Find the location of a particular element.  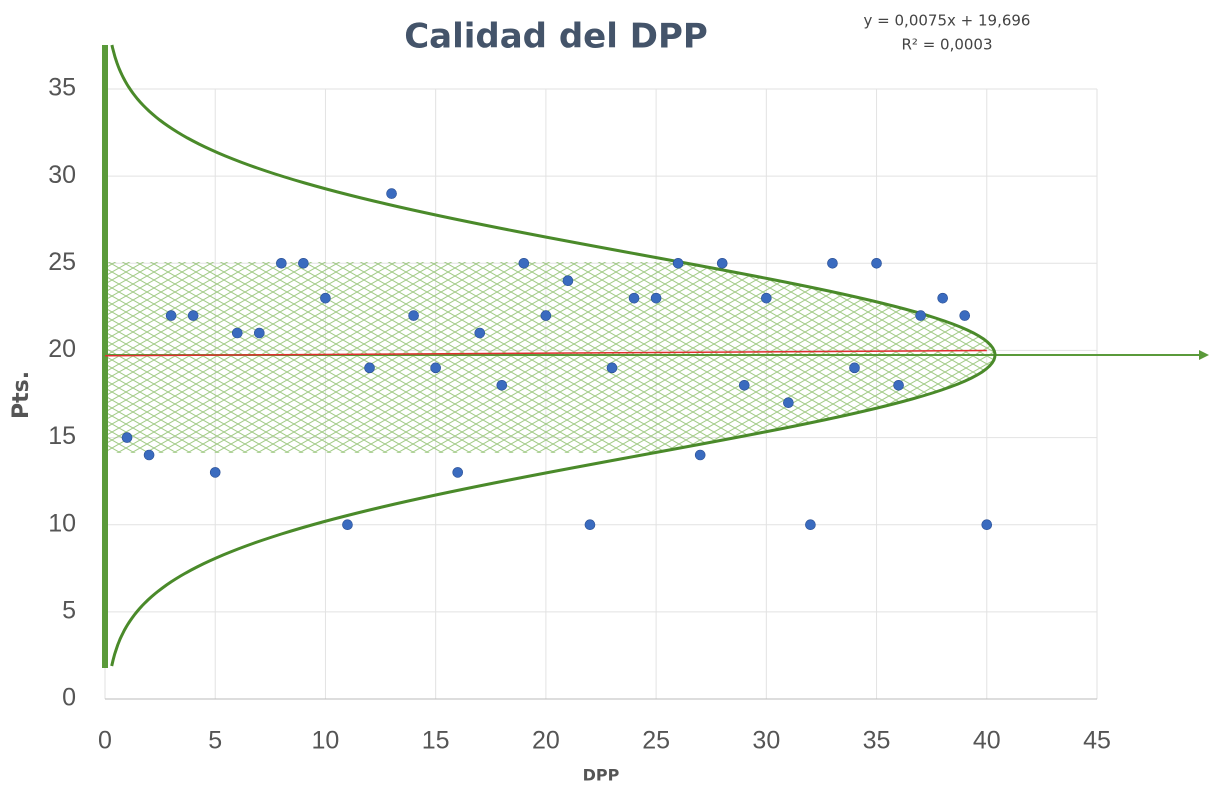

x-tick-label: 20 is located at coordinates (546, 741).